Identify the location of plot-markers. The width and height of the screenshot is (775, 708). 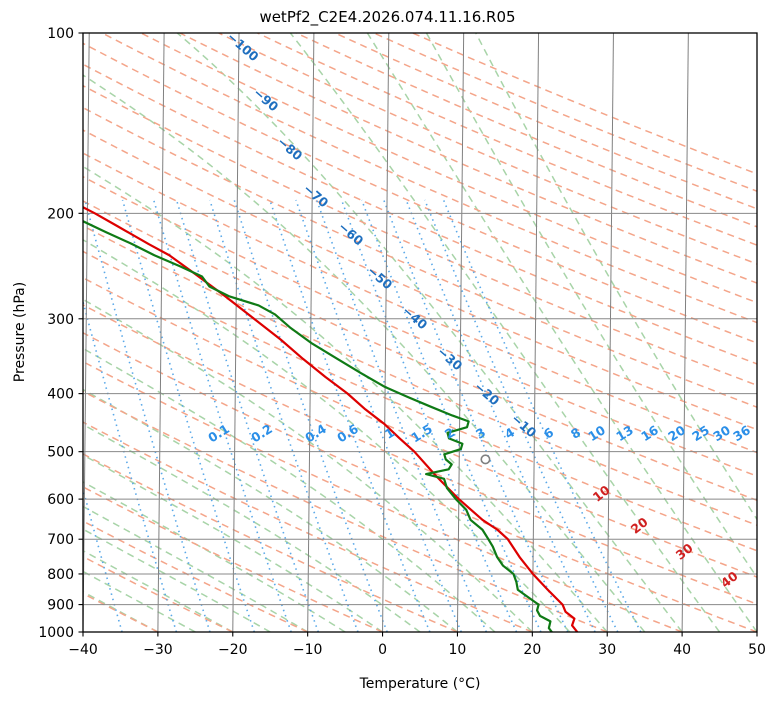
(485, 459).